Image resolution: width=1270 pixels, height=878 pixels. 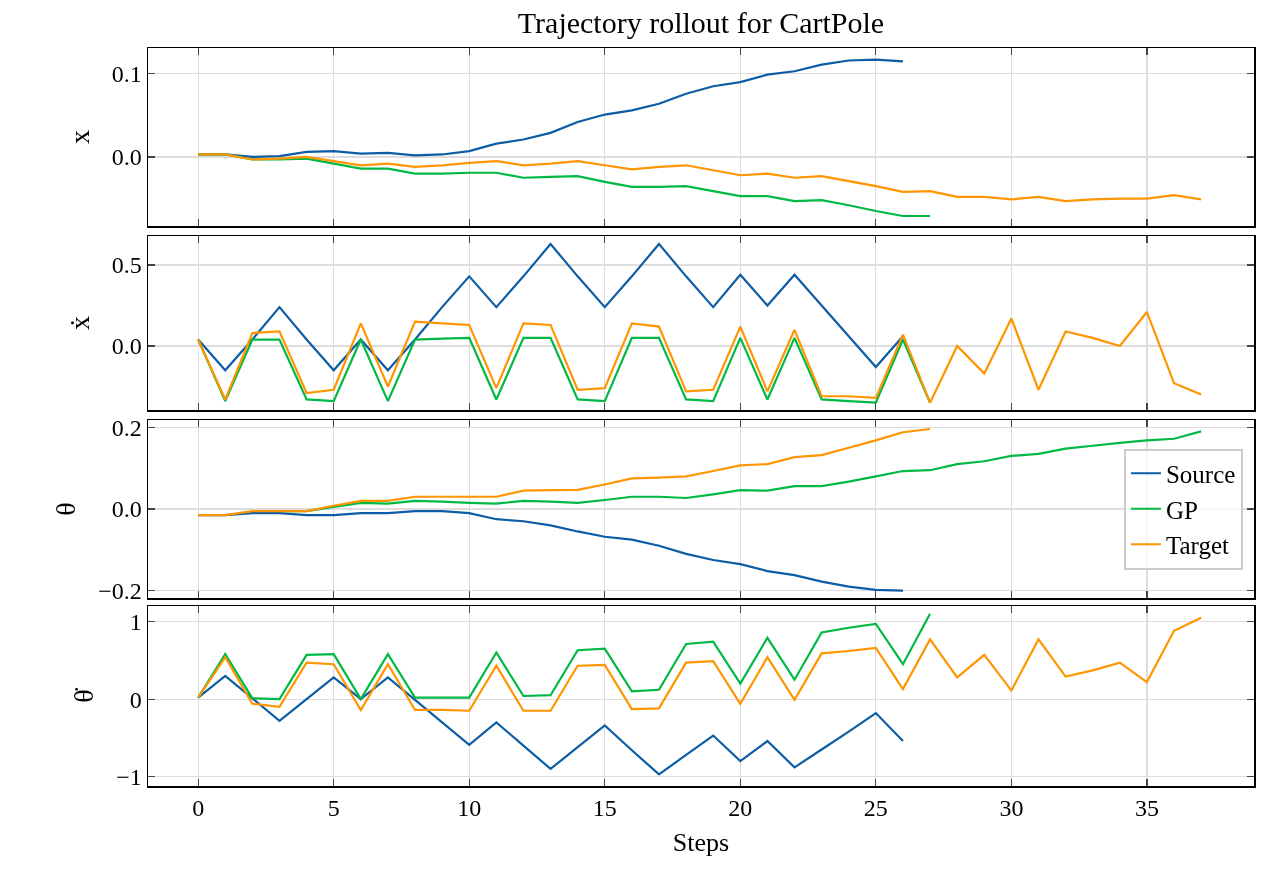 I want to click on y-axis-title: ẋ, so click(x=79, y=323).